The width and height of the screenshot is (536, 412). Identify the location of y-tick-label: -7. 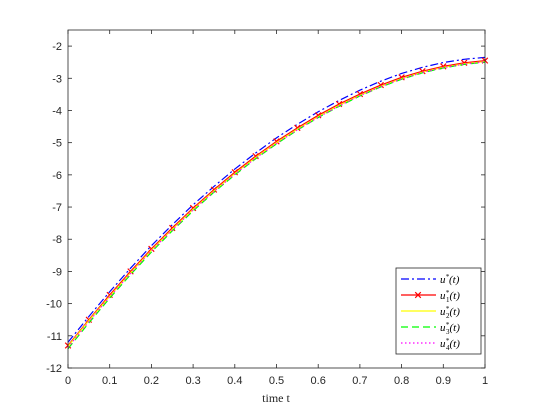
(57, 208).